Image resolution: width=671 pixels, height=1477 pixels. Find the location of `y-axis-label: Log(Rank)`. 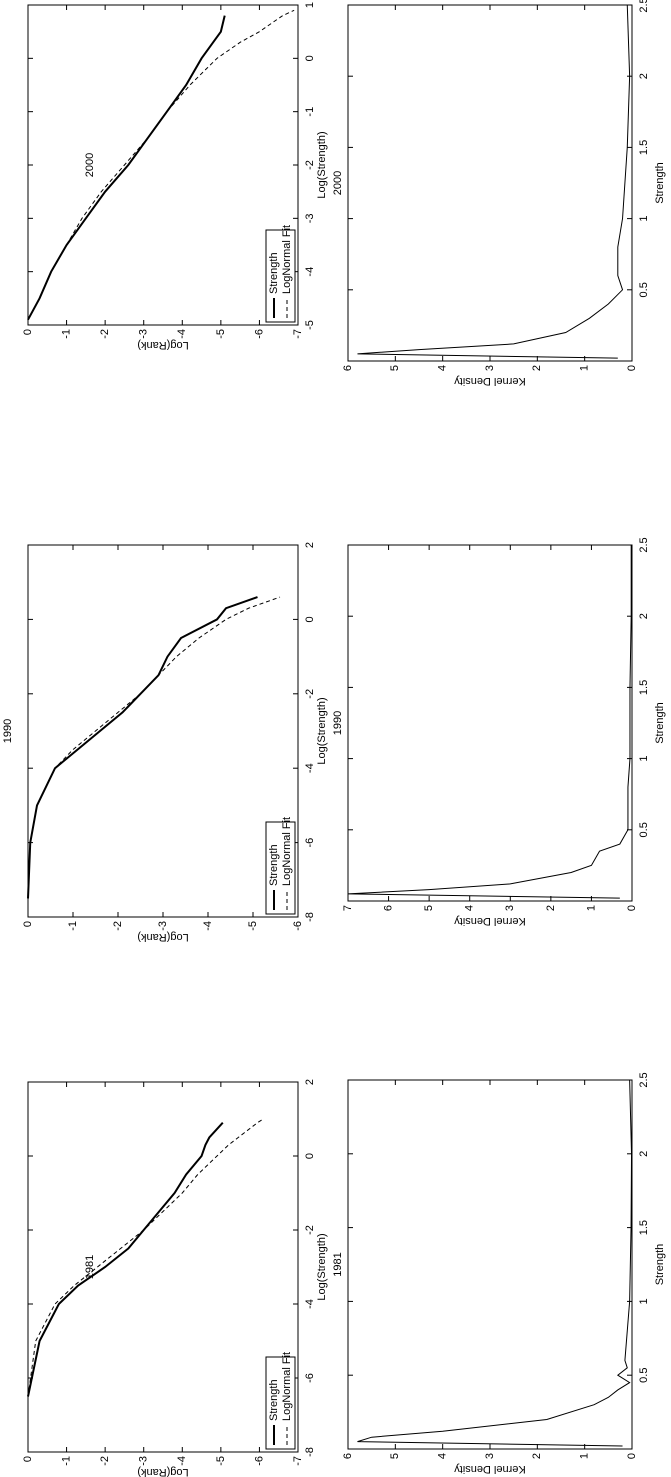

y-axis-label: Log(Rank) is located at coordinates (162, 1471).